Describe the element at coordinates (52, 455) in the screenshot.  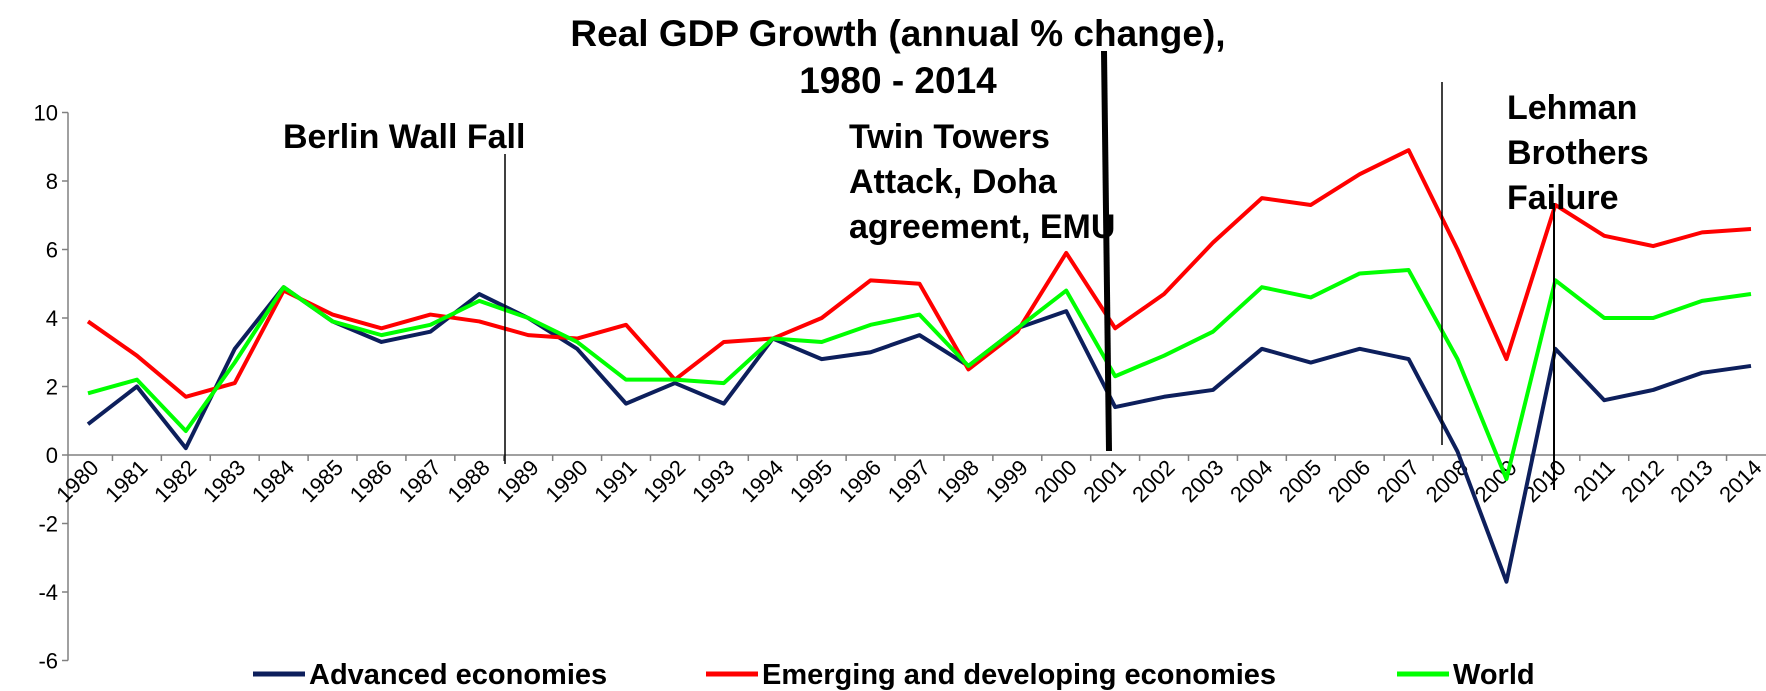
I see `y-tick-label: 0` at that location.